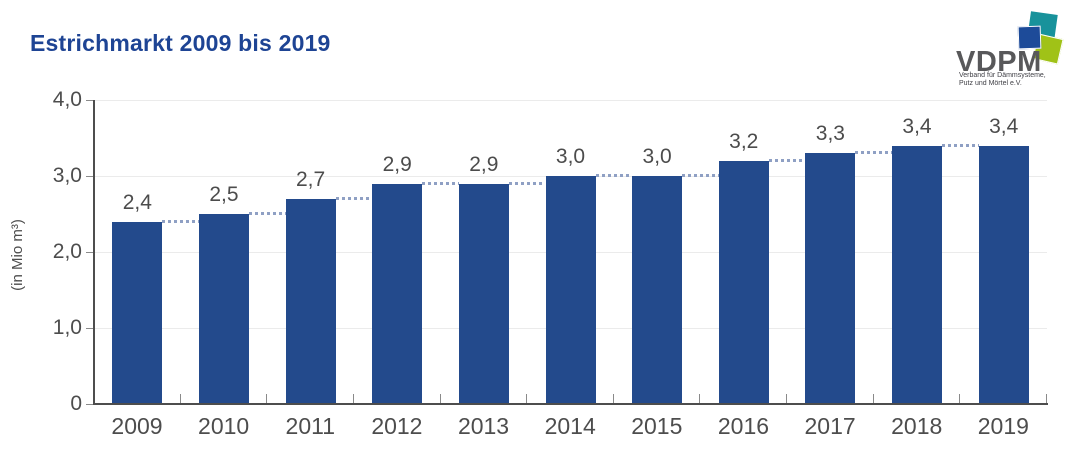 This screenshot has width=1080, height=476. What do you see at coordinates (1003, 426) in the screenshot?
I see `x-axis-label: 2019` at bounding box center [1003, 426].